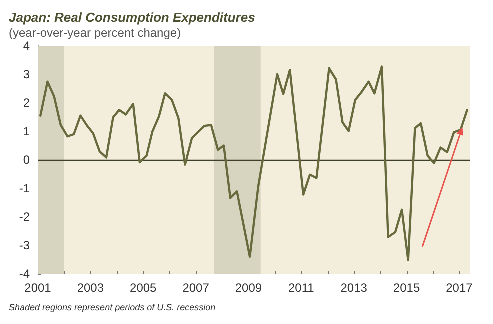 This screenshot has height=324, width=493. What do you see at coordinates (24, 245) in the screenshot?
I see `y-tick-label: -3` at bounding box center [24, 245].